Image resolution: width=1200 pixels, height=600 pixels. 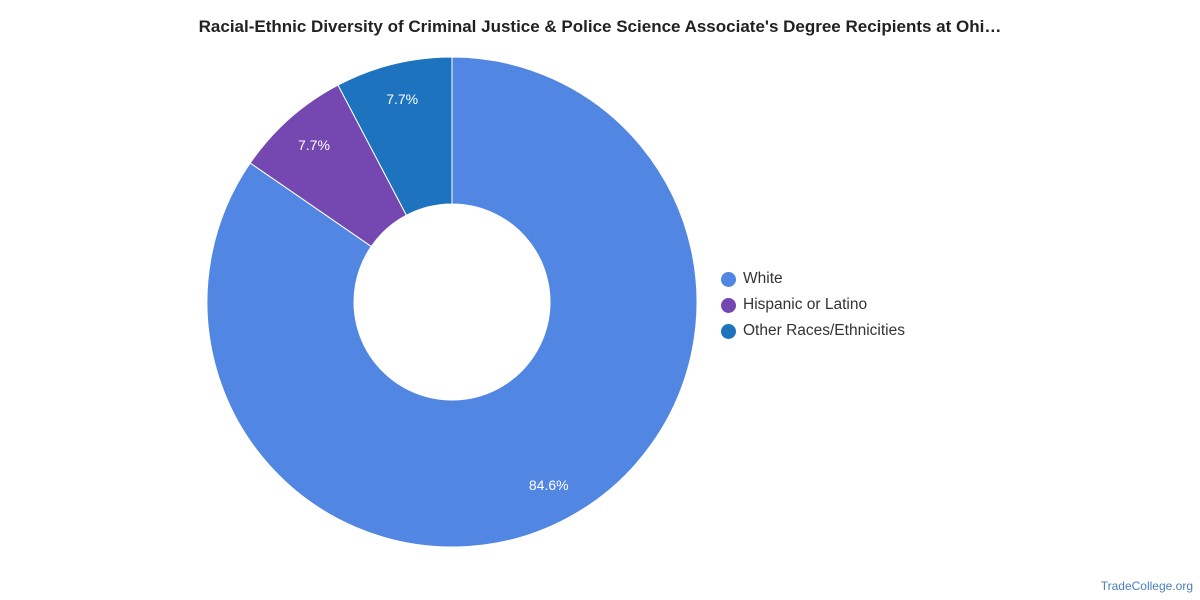 What do you see at coordinates (824, 330) in the screenshot?
I see `legend-label-other-races: Other Races/Ethnicities` at bounding box center [824, 330].